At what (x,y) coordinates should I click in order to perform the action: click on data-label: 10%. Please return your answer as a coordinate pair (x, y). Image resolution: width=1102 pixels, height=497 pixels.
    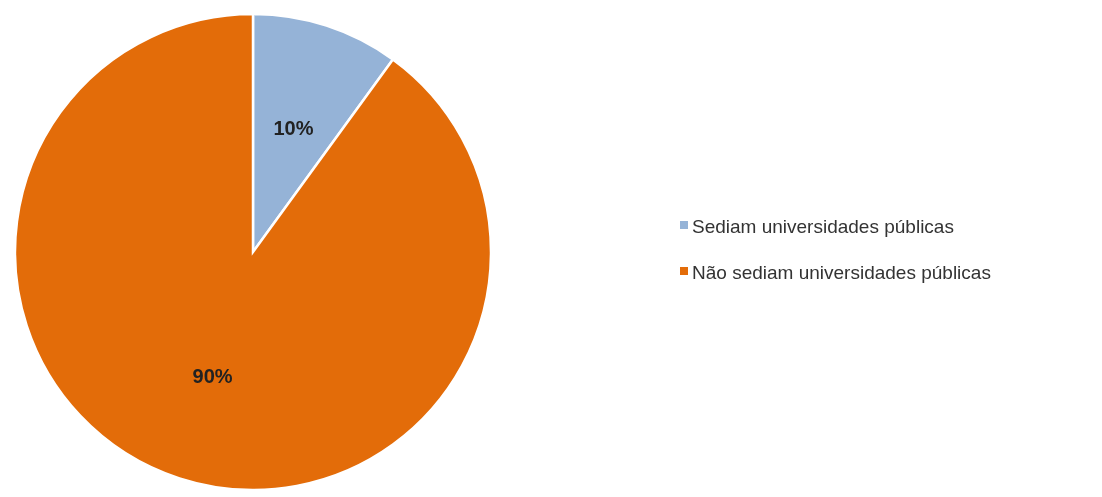
    Looking at the image, I should click on (293, 127).